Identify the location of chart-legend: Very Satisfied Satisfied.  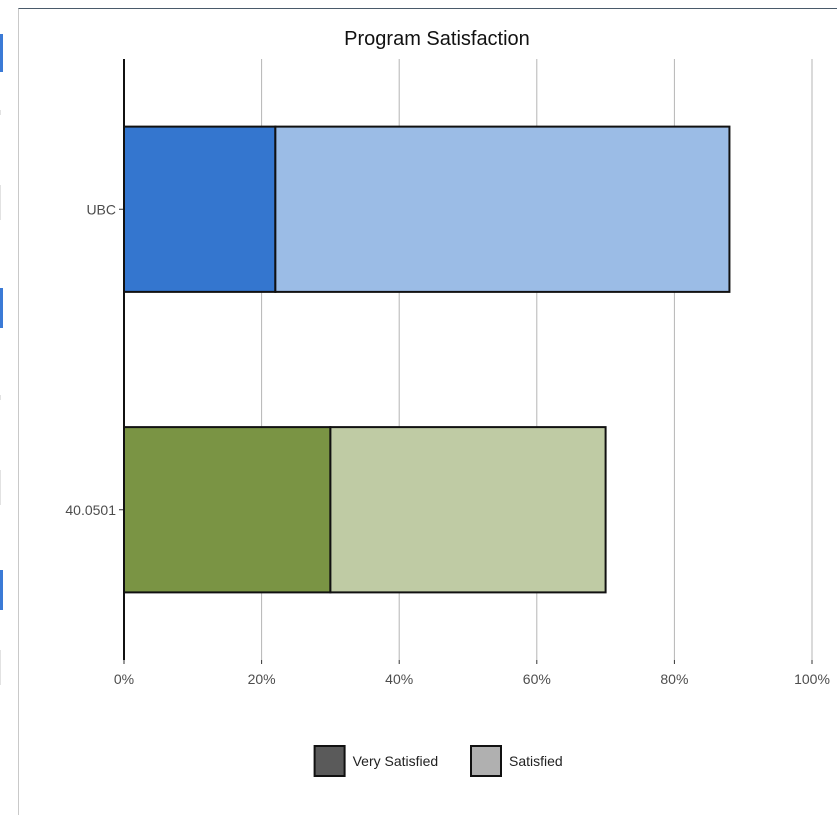
(438, 761).